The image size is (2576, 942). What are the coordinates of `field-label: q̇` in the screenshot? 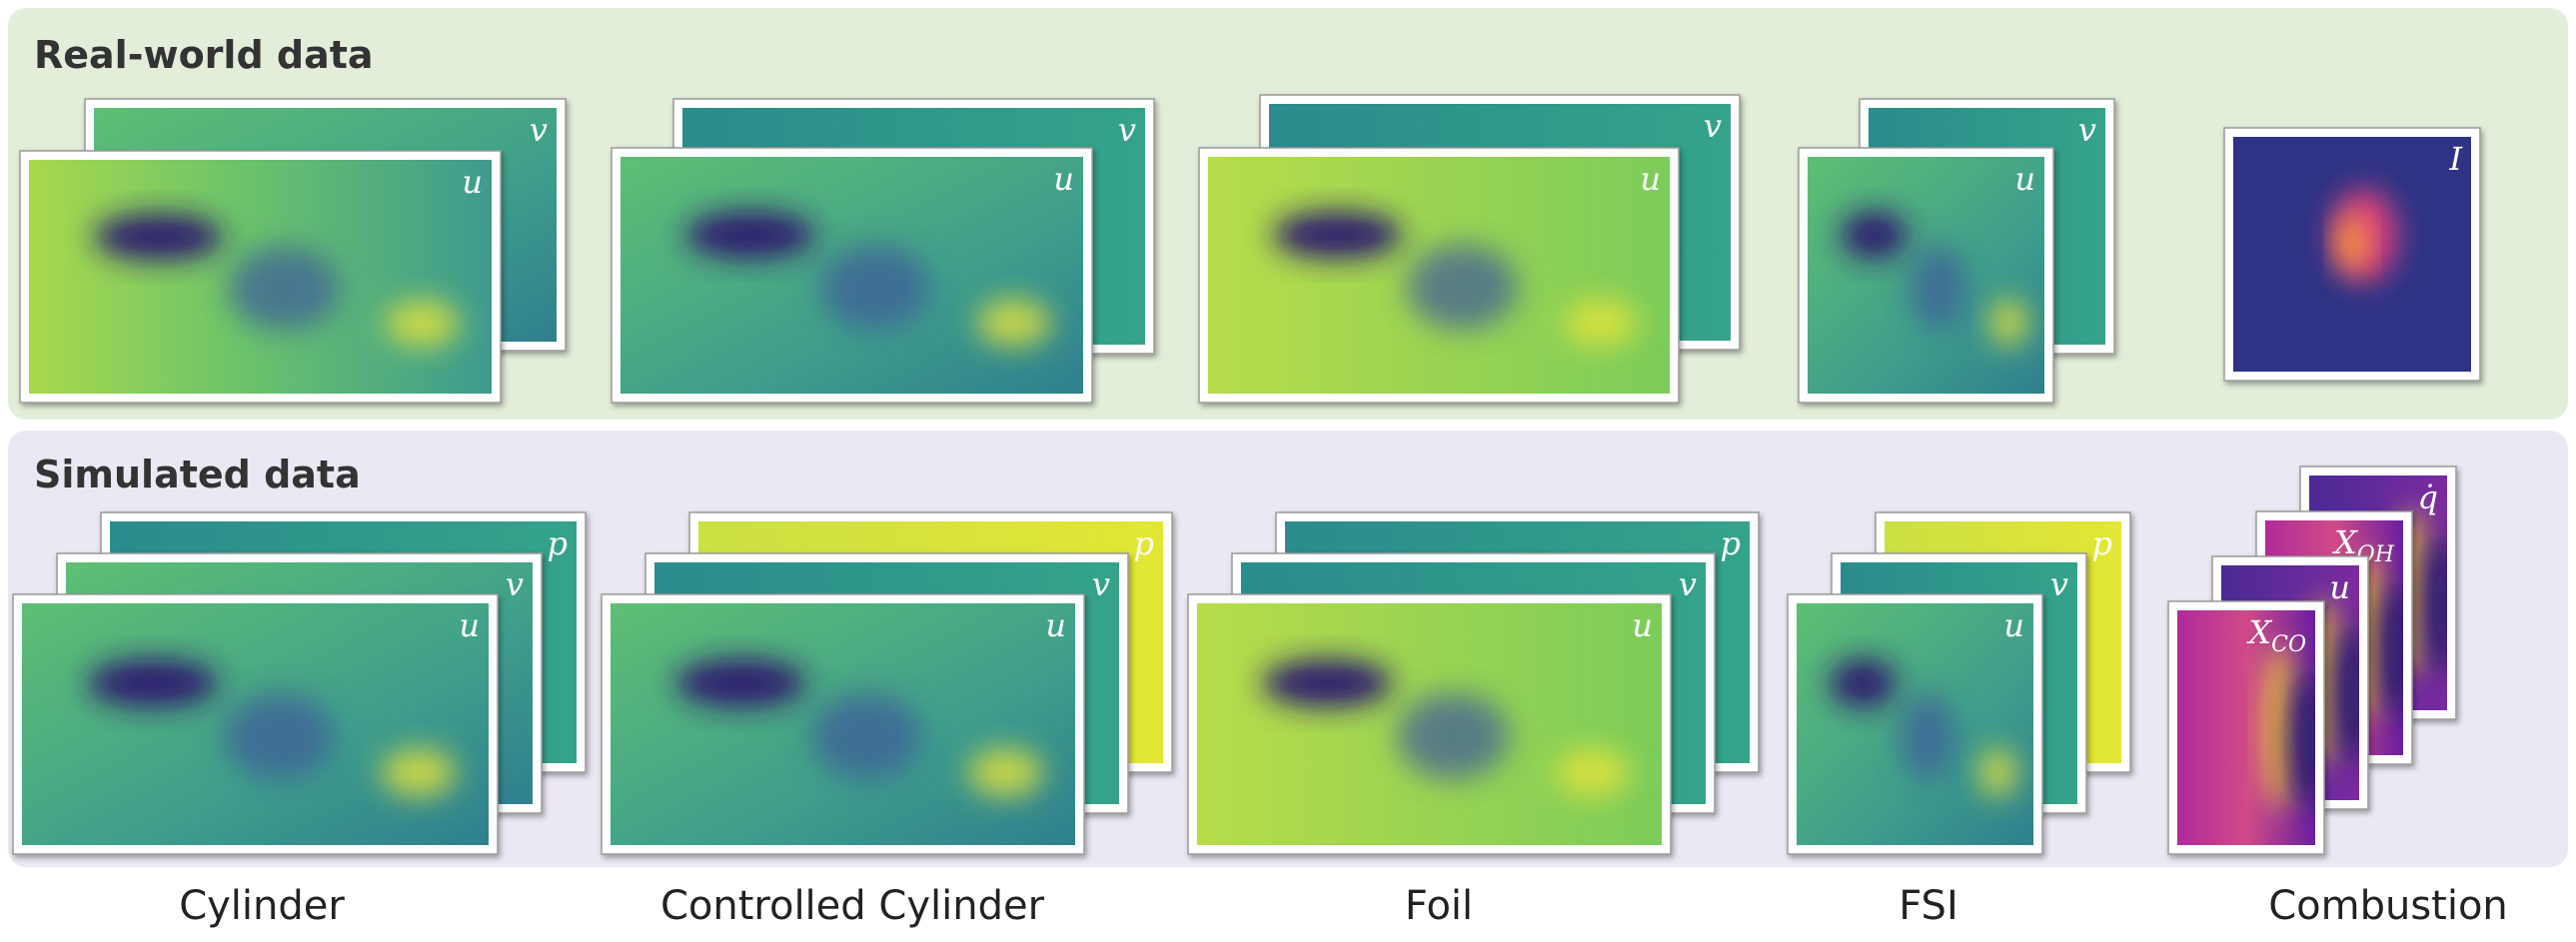 It's located at (2428, 497).